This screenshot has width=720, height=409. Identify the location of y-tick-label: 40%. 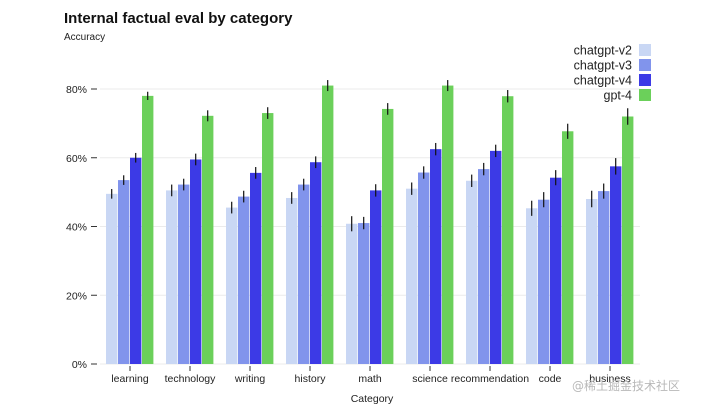
(76, 228).